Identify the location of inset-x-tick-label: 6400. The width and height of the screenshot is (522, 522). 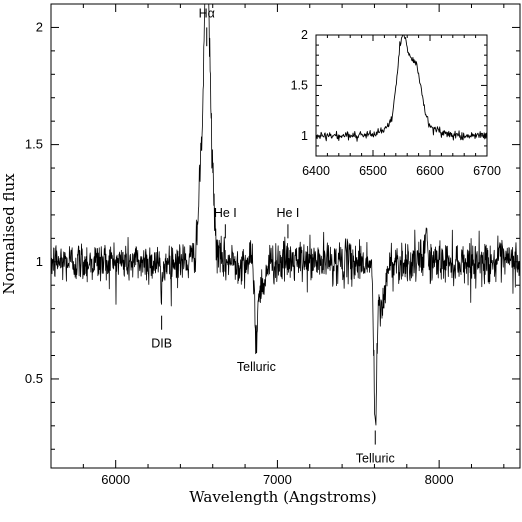
(316, 171).